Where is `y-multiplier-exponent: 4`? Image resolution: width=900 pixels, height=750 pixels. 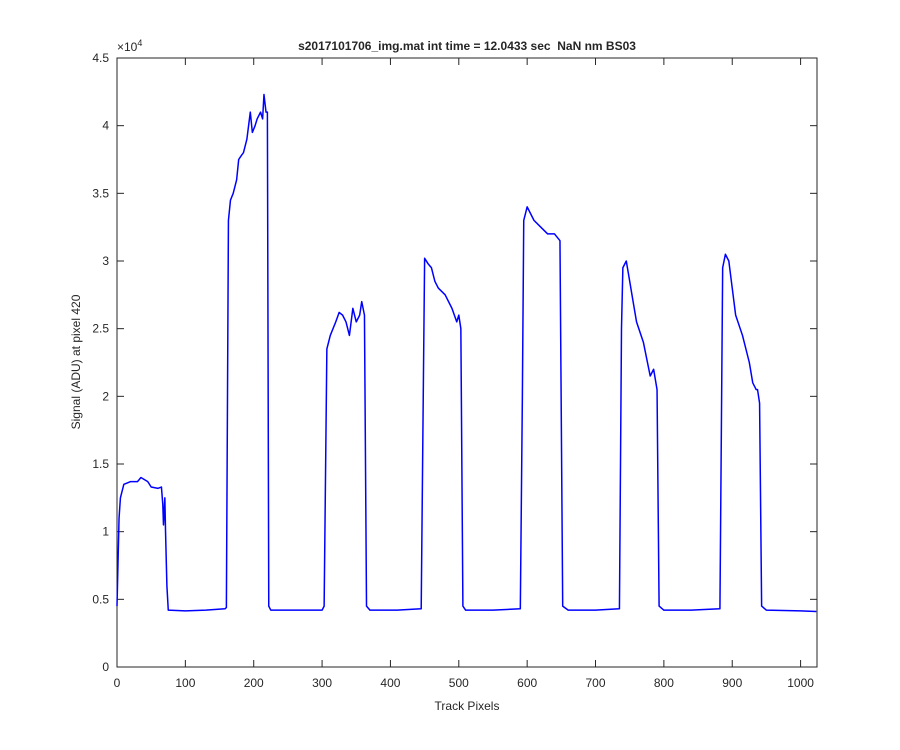
y-multiplier-exponent: 4 is located at coordinates (139, 43).